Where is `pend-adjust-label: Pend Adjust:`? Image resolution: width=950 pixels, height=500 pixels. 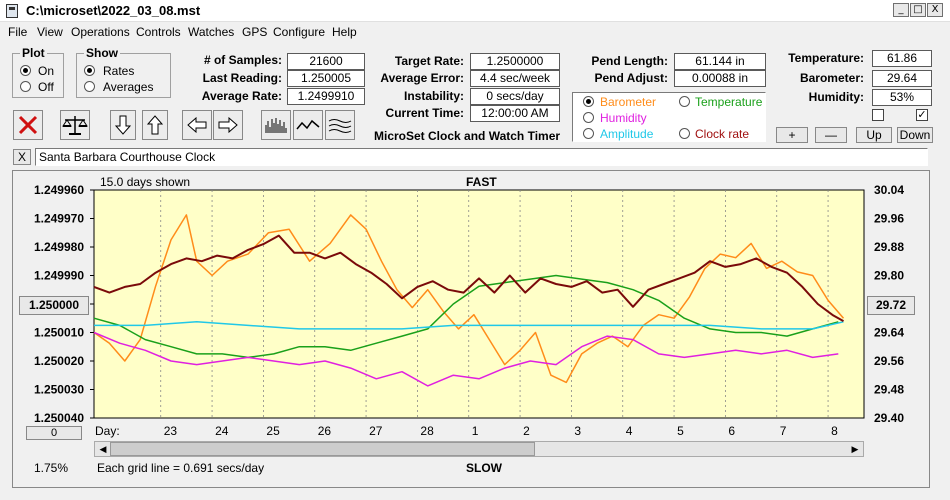 pend-adjust-label: Pend Adjust: is located at coordinates (631, 78).